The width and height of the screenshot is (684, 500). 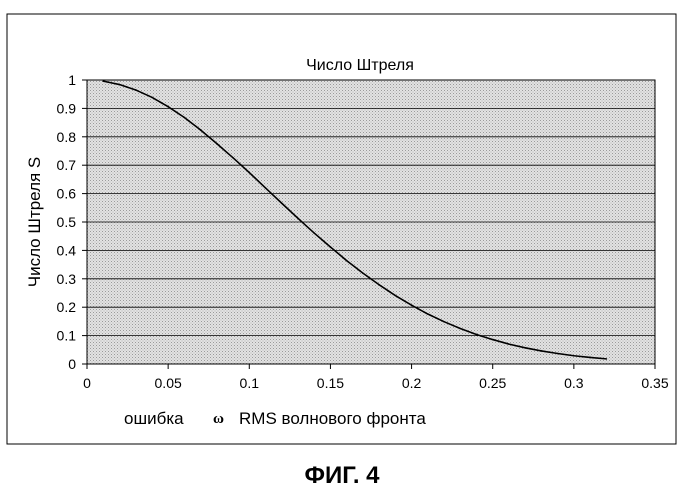 I want to click on x-tick-label: 0.25, so click(x=492, y=383).